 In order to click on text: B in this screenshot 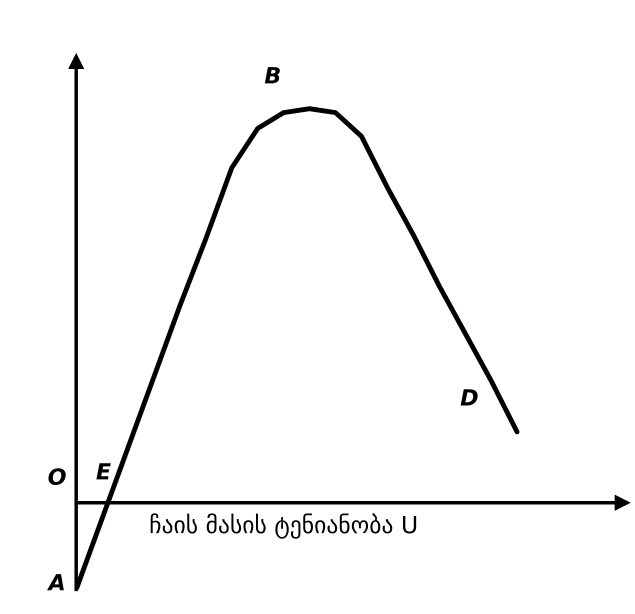, I will do `click(272, 75)`.